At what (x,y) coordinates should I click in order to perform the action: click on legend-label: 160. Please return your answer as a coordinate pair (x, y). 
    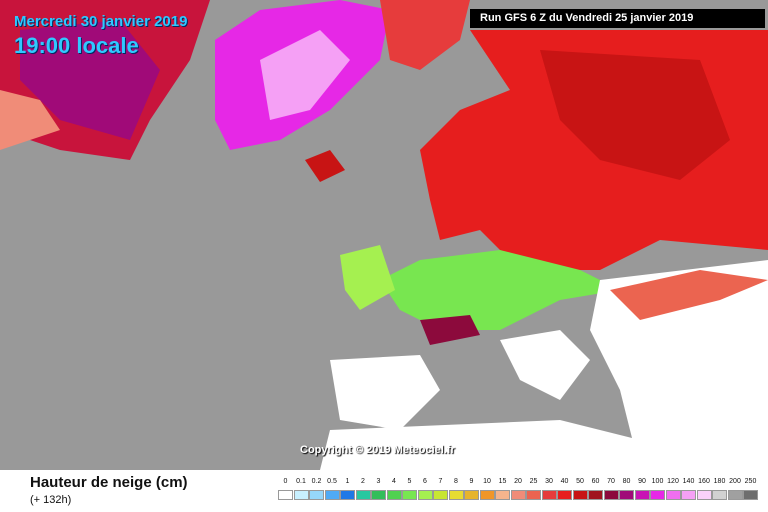
    Looking at the image, I should click on (704, 481).